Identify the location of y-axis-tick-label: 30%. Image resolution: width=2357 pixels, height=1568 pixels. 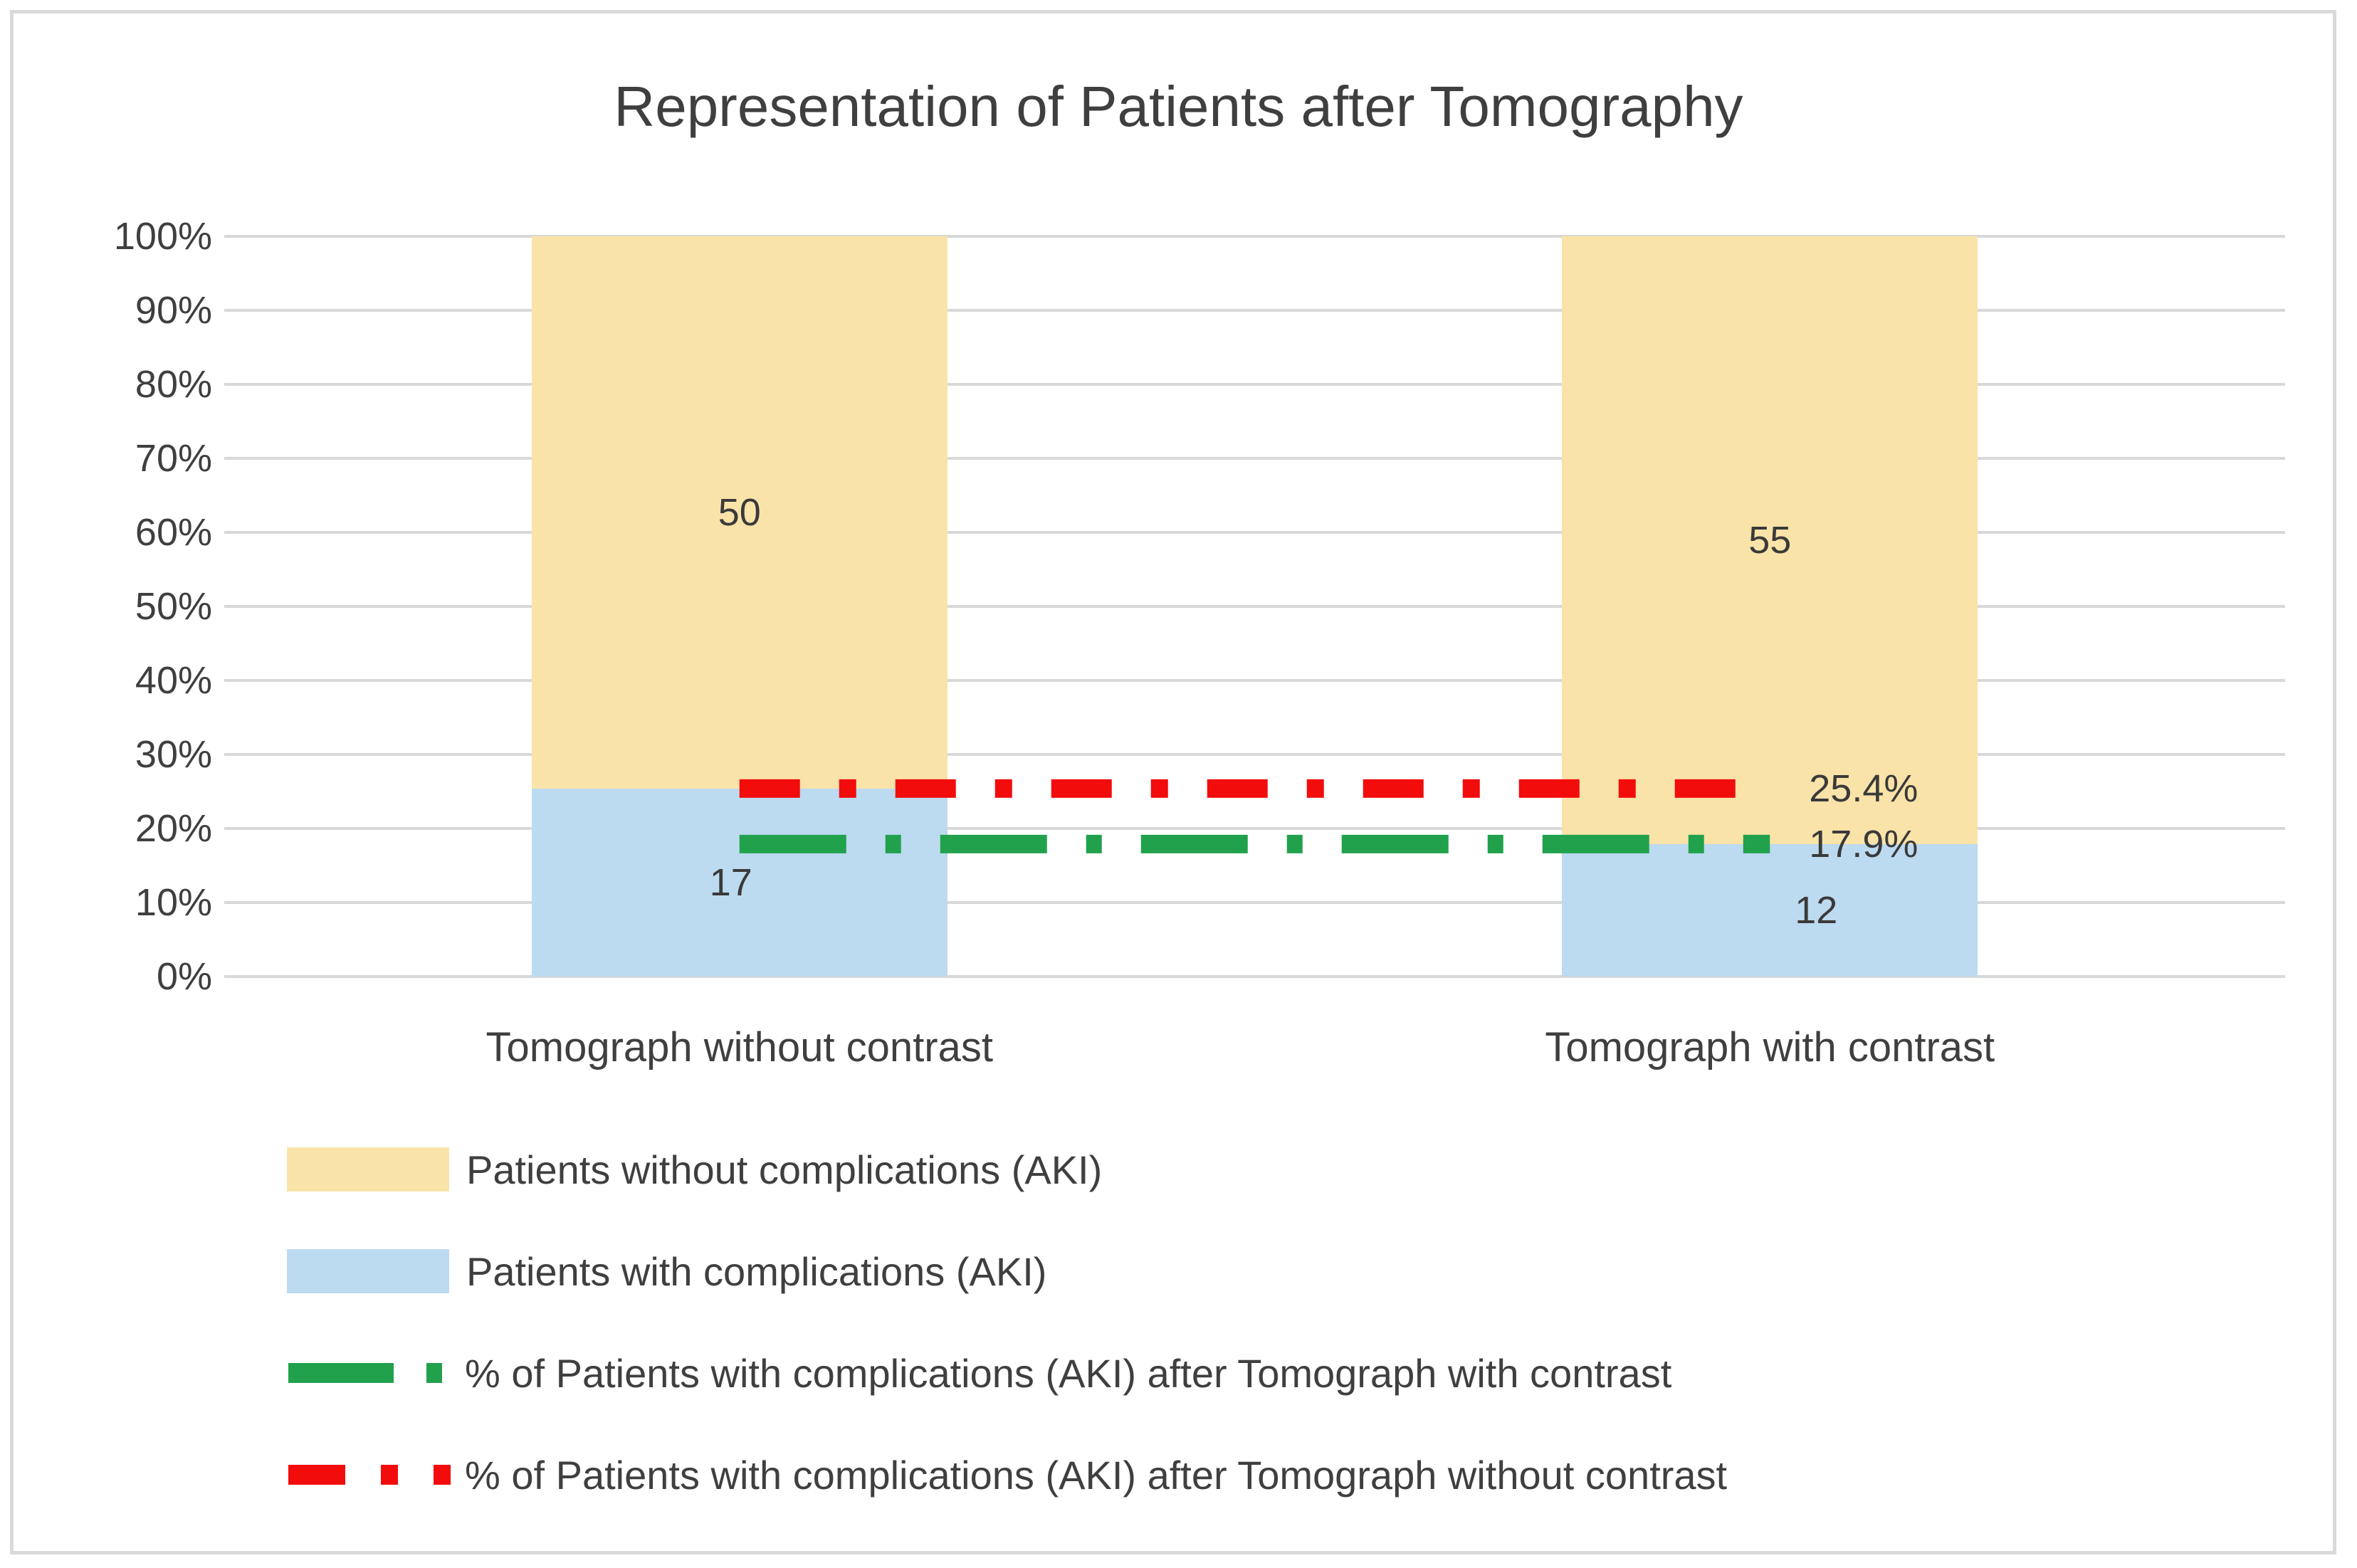
(173, 754).